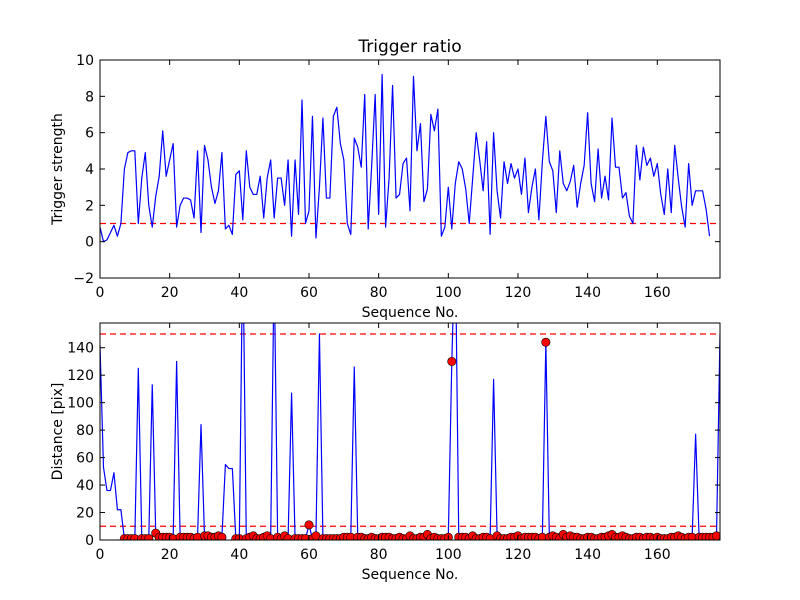 The height and width of the screenshot is (600, 800). Describe the element at coordinates (85, 514) in the screenshot. I see `distance-y-tick-label: 20` at that location.